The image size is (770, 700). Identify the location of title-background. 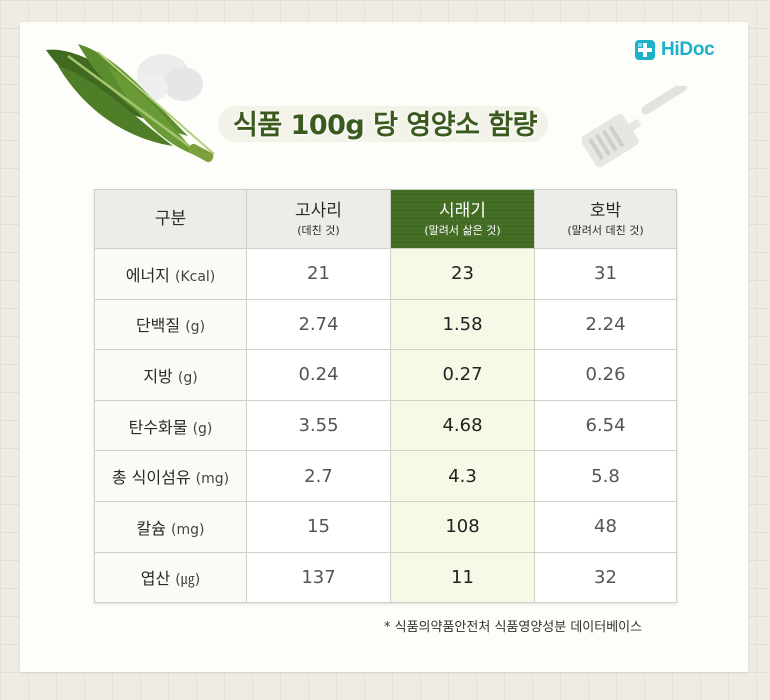
(383, 124).